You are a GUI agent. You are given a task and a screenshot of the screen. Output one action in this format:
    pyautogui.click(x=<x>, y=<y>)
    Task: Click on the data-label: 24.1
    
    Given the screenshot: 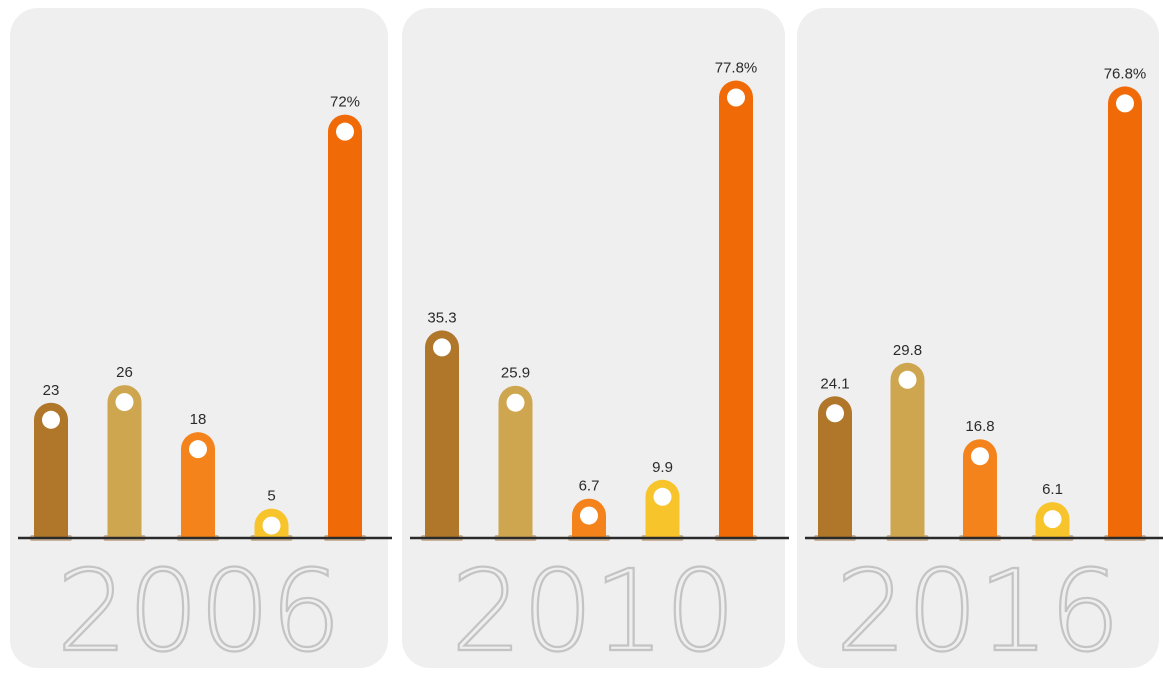 What is the action you would take?
    pyautogui.click(x=834, y=383)
    